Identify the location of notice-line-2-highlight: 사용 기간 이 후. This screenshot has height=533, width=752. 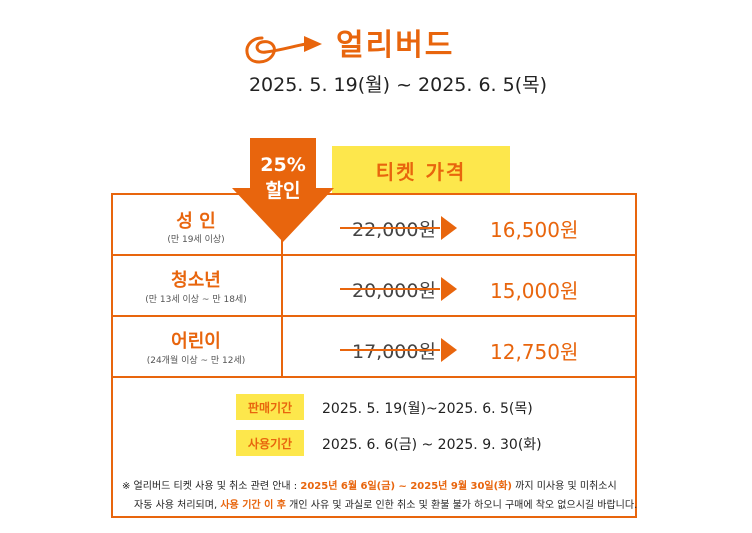
(253, 505).